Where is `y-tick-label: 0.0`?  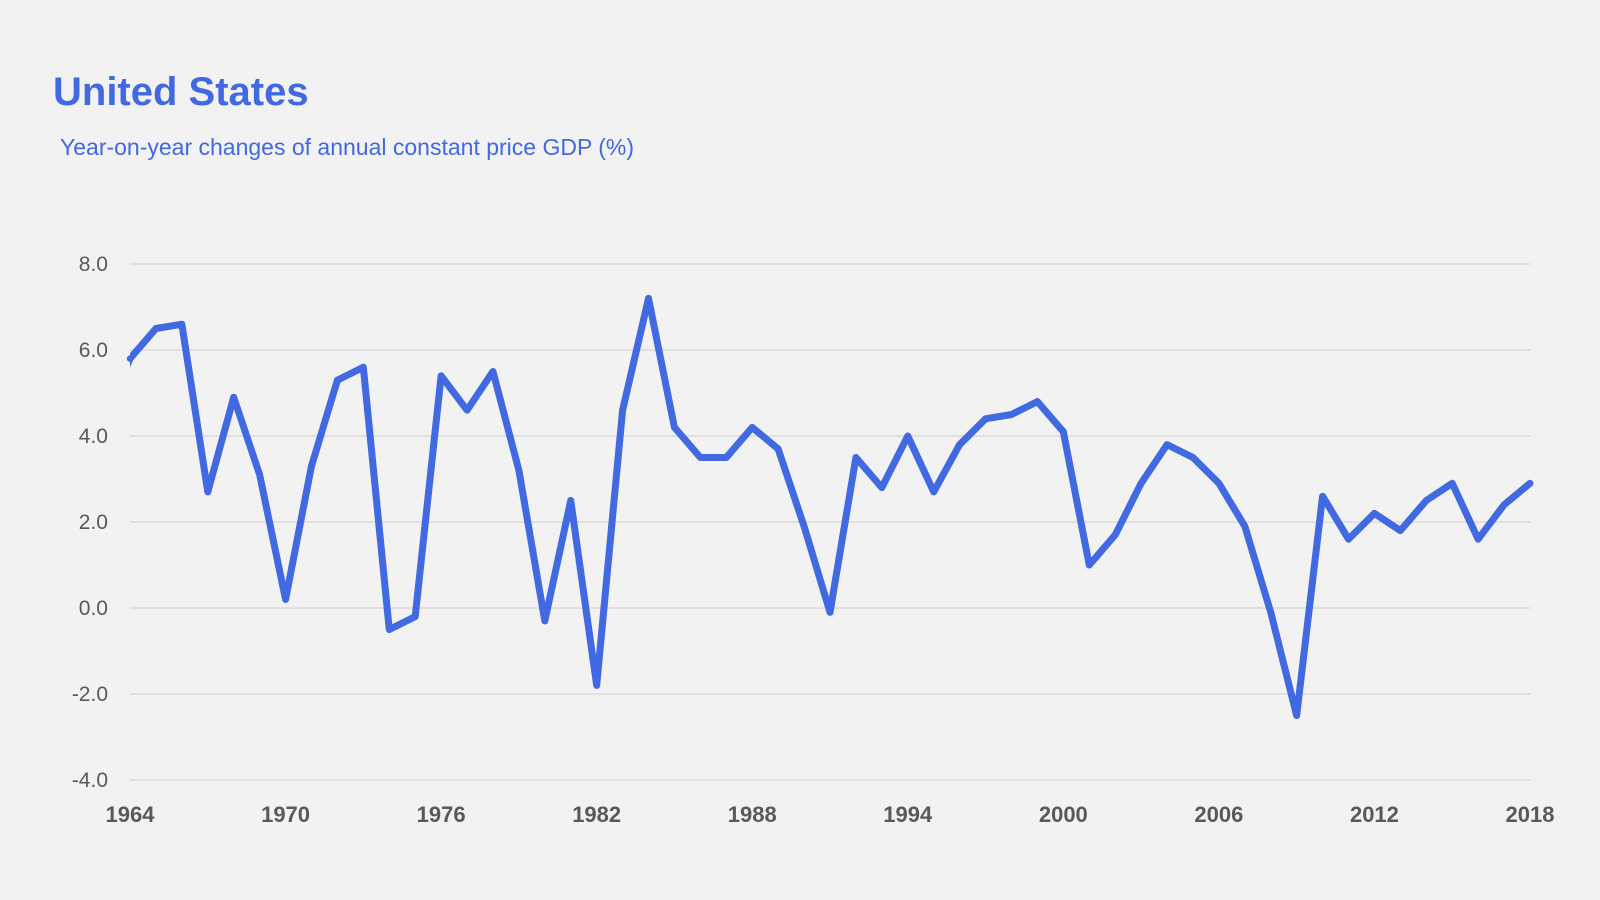
y-tick-label: 0.0 is located at coordinates (93, 608).